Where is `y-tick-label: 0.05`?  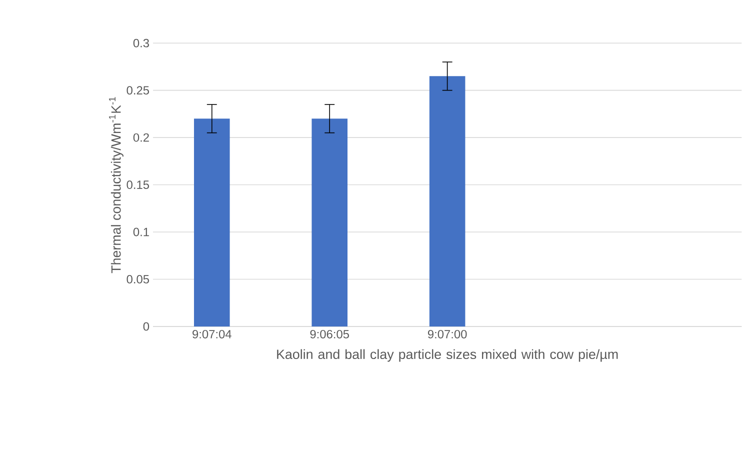
y-tick-label: 0.05 is located at coordinates (138, 279).